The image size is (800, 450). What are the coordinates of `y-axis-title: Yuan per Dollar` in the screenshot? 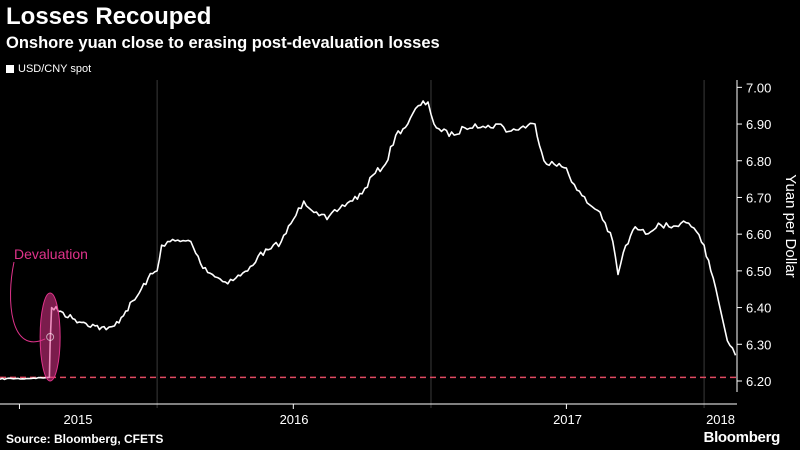 It's located at (790, 225).